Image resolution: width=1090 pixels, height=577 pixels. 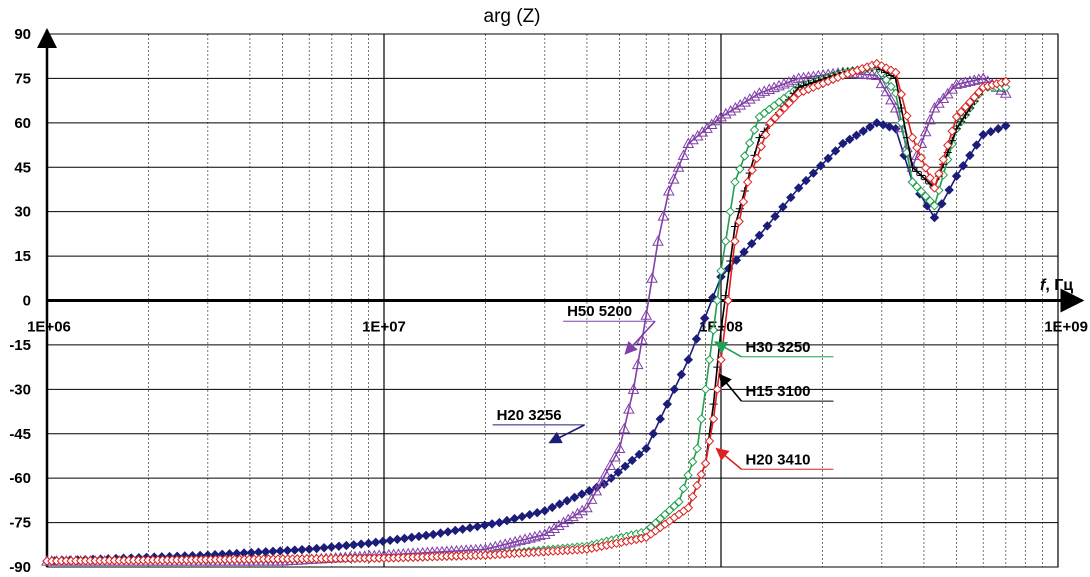 I want to click on series-label-4: Н15 3100, so click(x=776, y=387).